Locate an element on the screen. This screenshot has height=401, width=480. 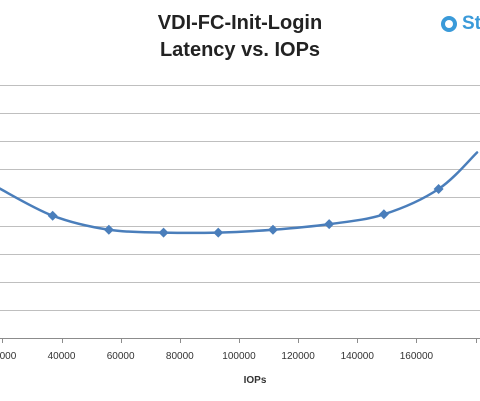
x-axis is located at coordinates (240, 340).